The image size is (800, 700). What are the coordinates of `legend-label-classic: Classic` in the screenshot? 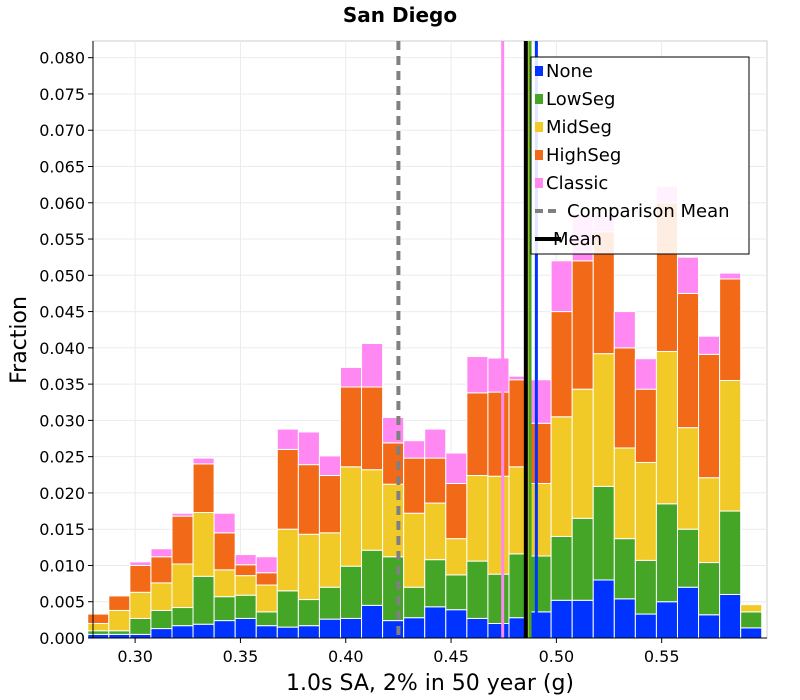 It's located at (577, 183).